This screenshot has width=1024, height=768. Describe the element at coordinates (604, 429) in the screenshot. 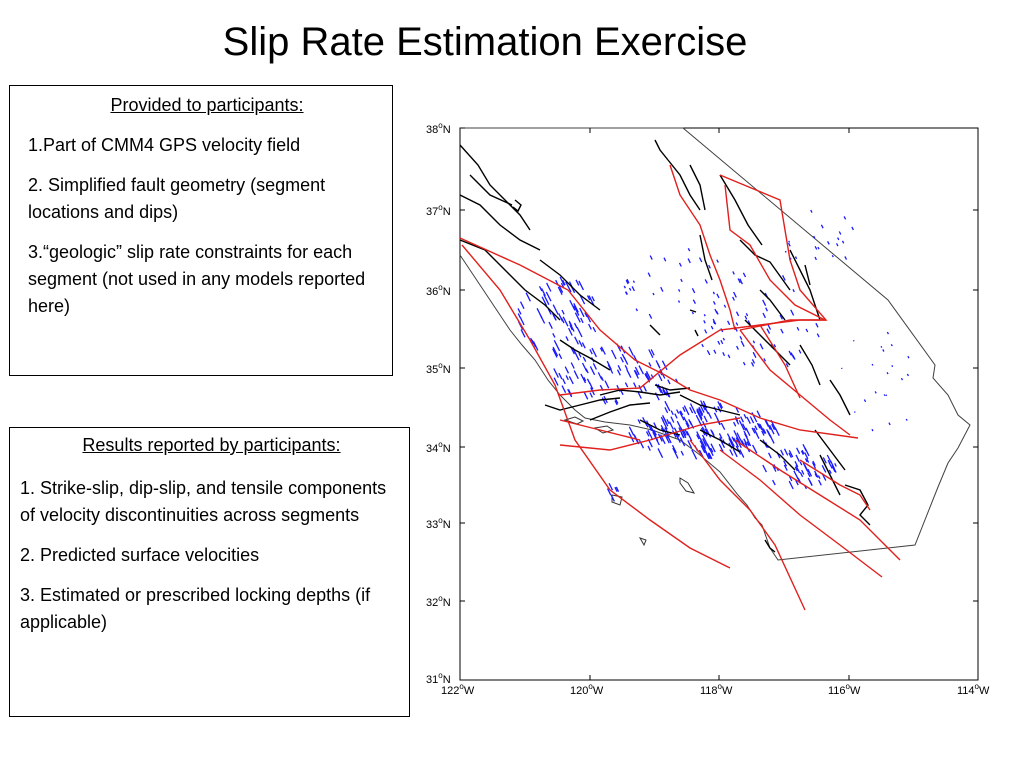

I see `offshore-island` at that location.